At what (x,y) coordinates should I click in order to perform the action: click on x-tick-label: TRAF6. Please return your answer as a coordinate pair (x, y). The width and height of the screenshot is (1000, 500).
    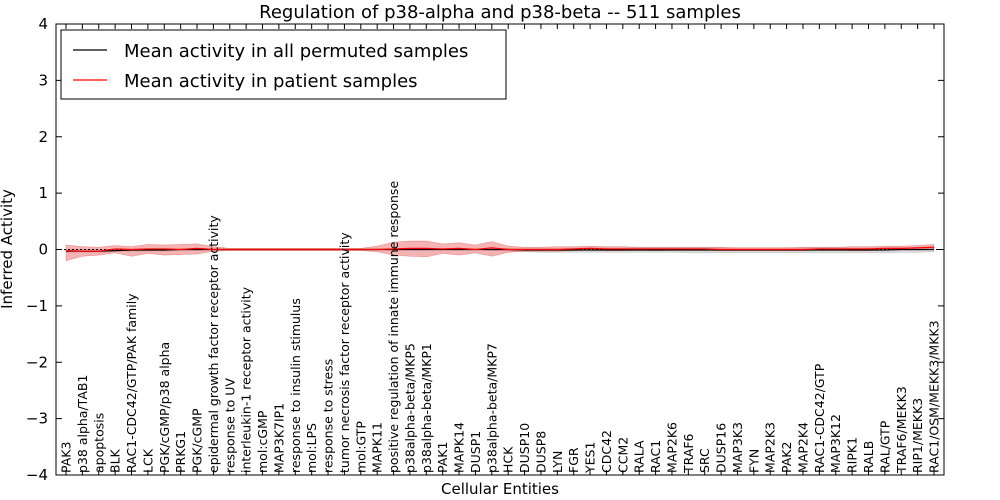
    Looking at the image, I should click on (688, 453).